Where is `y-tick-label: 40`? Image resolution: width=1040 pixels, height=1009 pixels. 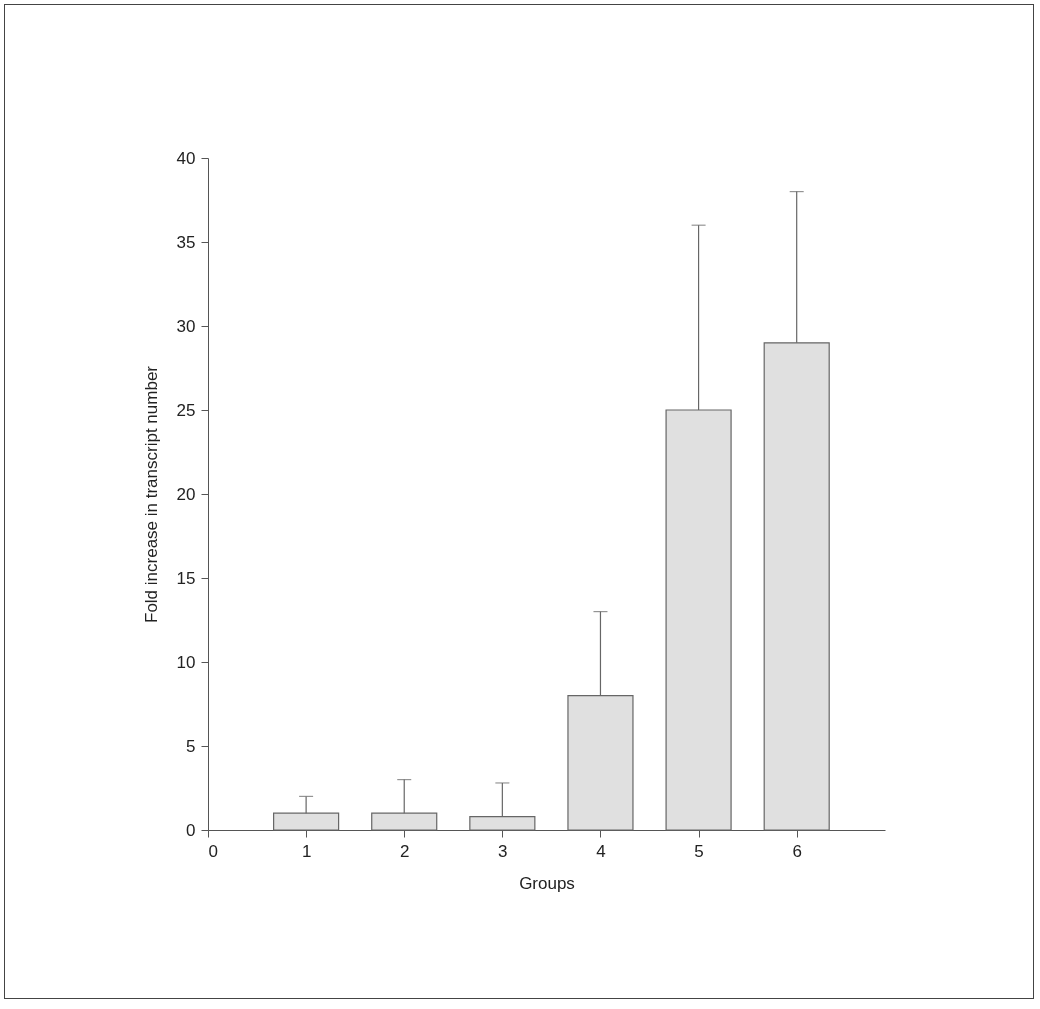 y-tick-label: 40 is located at coordinates (186, 158).